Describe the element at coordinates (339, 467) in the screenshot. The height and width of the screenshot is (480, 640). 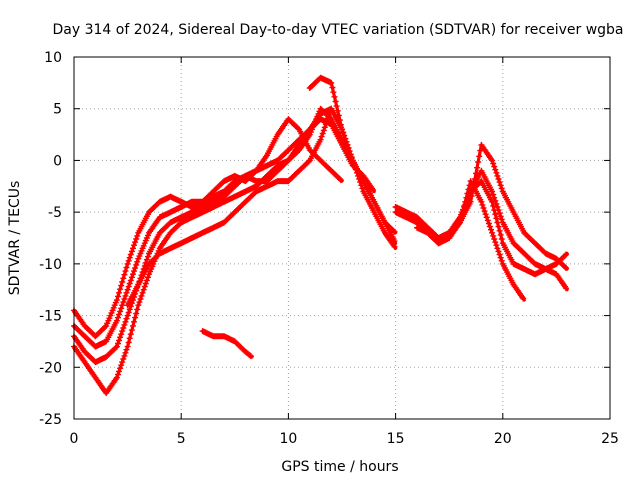
I see `x-axis-label: GPS time / hours` at that location.